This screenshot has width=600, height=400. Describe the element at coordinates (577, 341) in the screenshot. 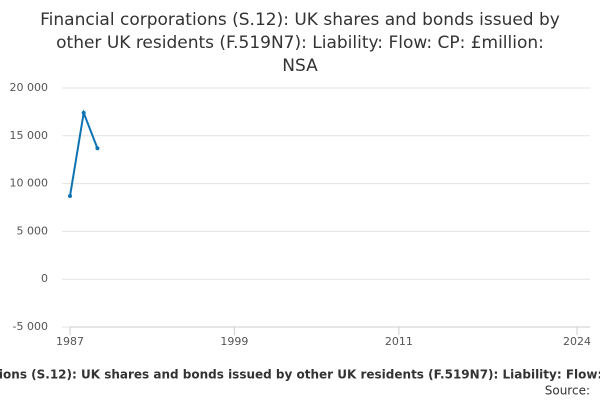

I see `x-tick-label: 2024` at that location.